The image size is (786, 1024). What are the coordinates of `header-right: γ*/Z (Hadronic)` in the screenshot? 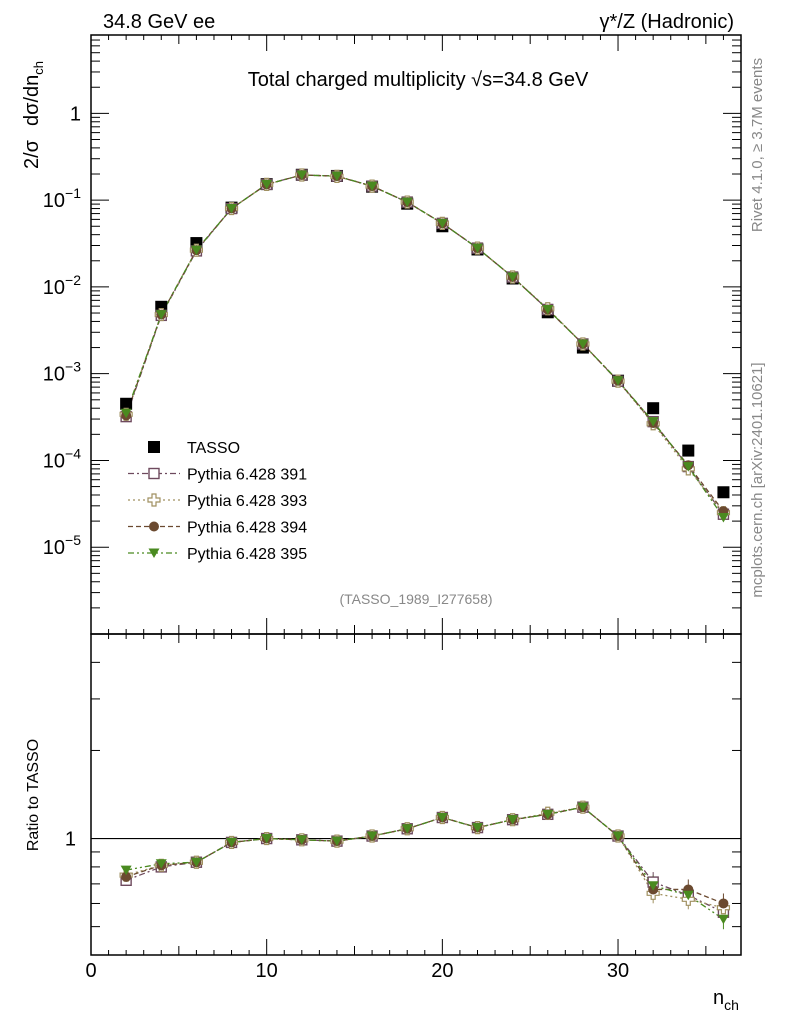 It's located at (667, 22).